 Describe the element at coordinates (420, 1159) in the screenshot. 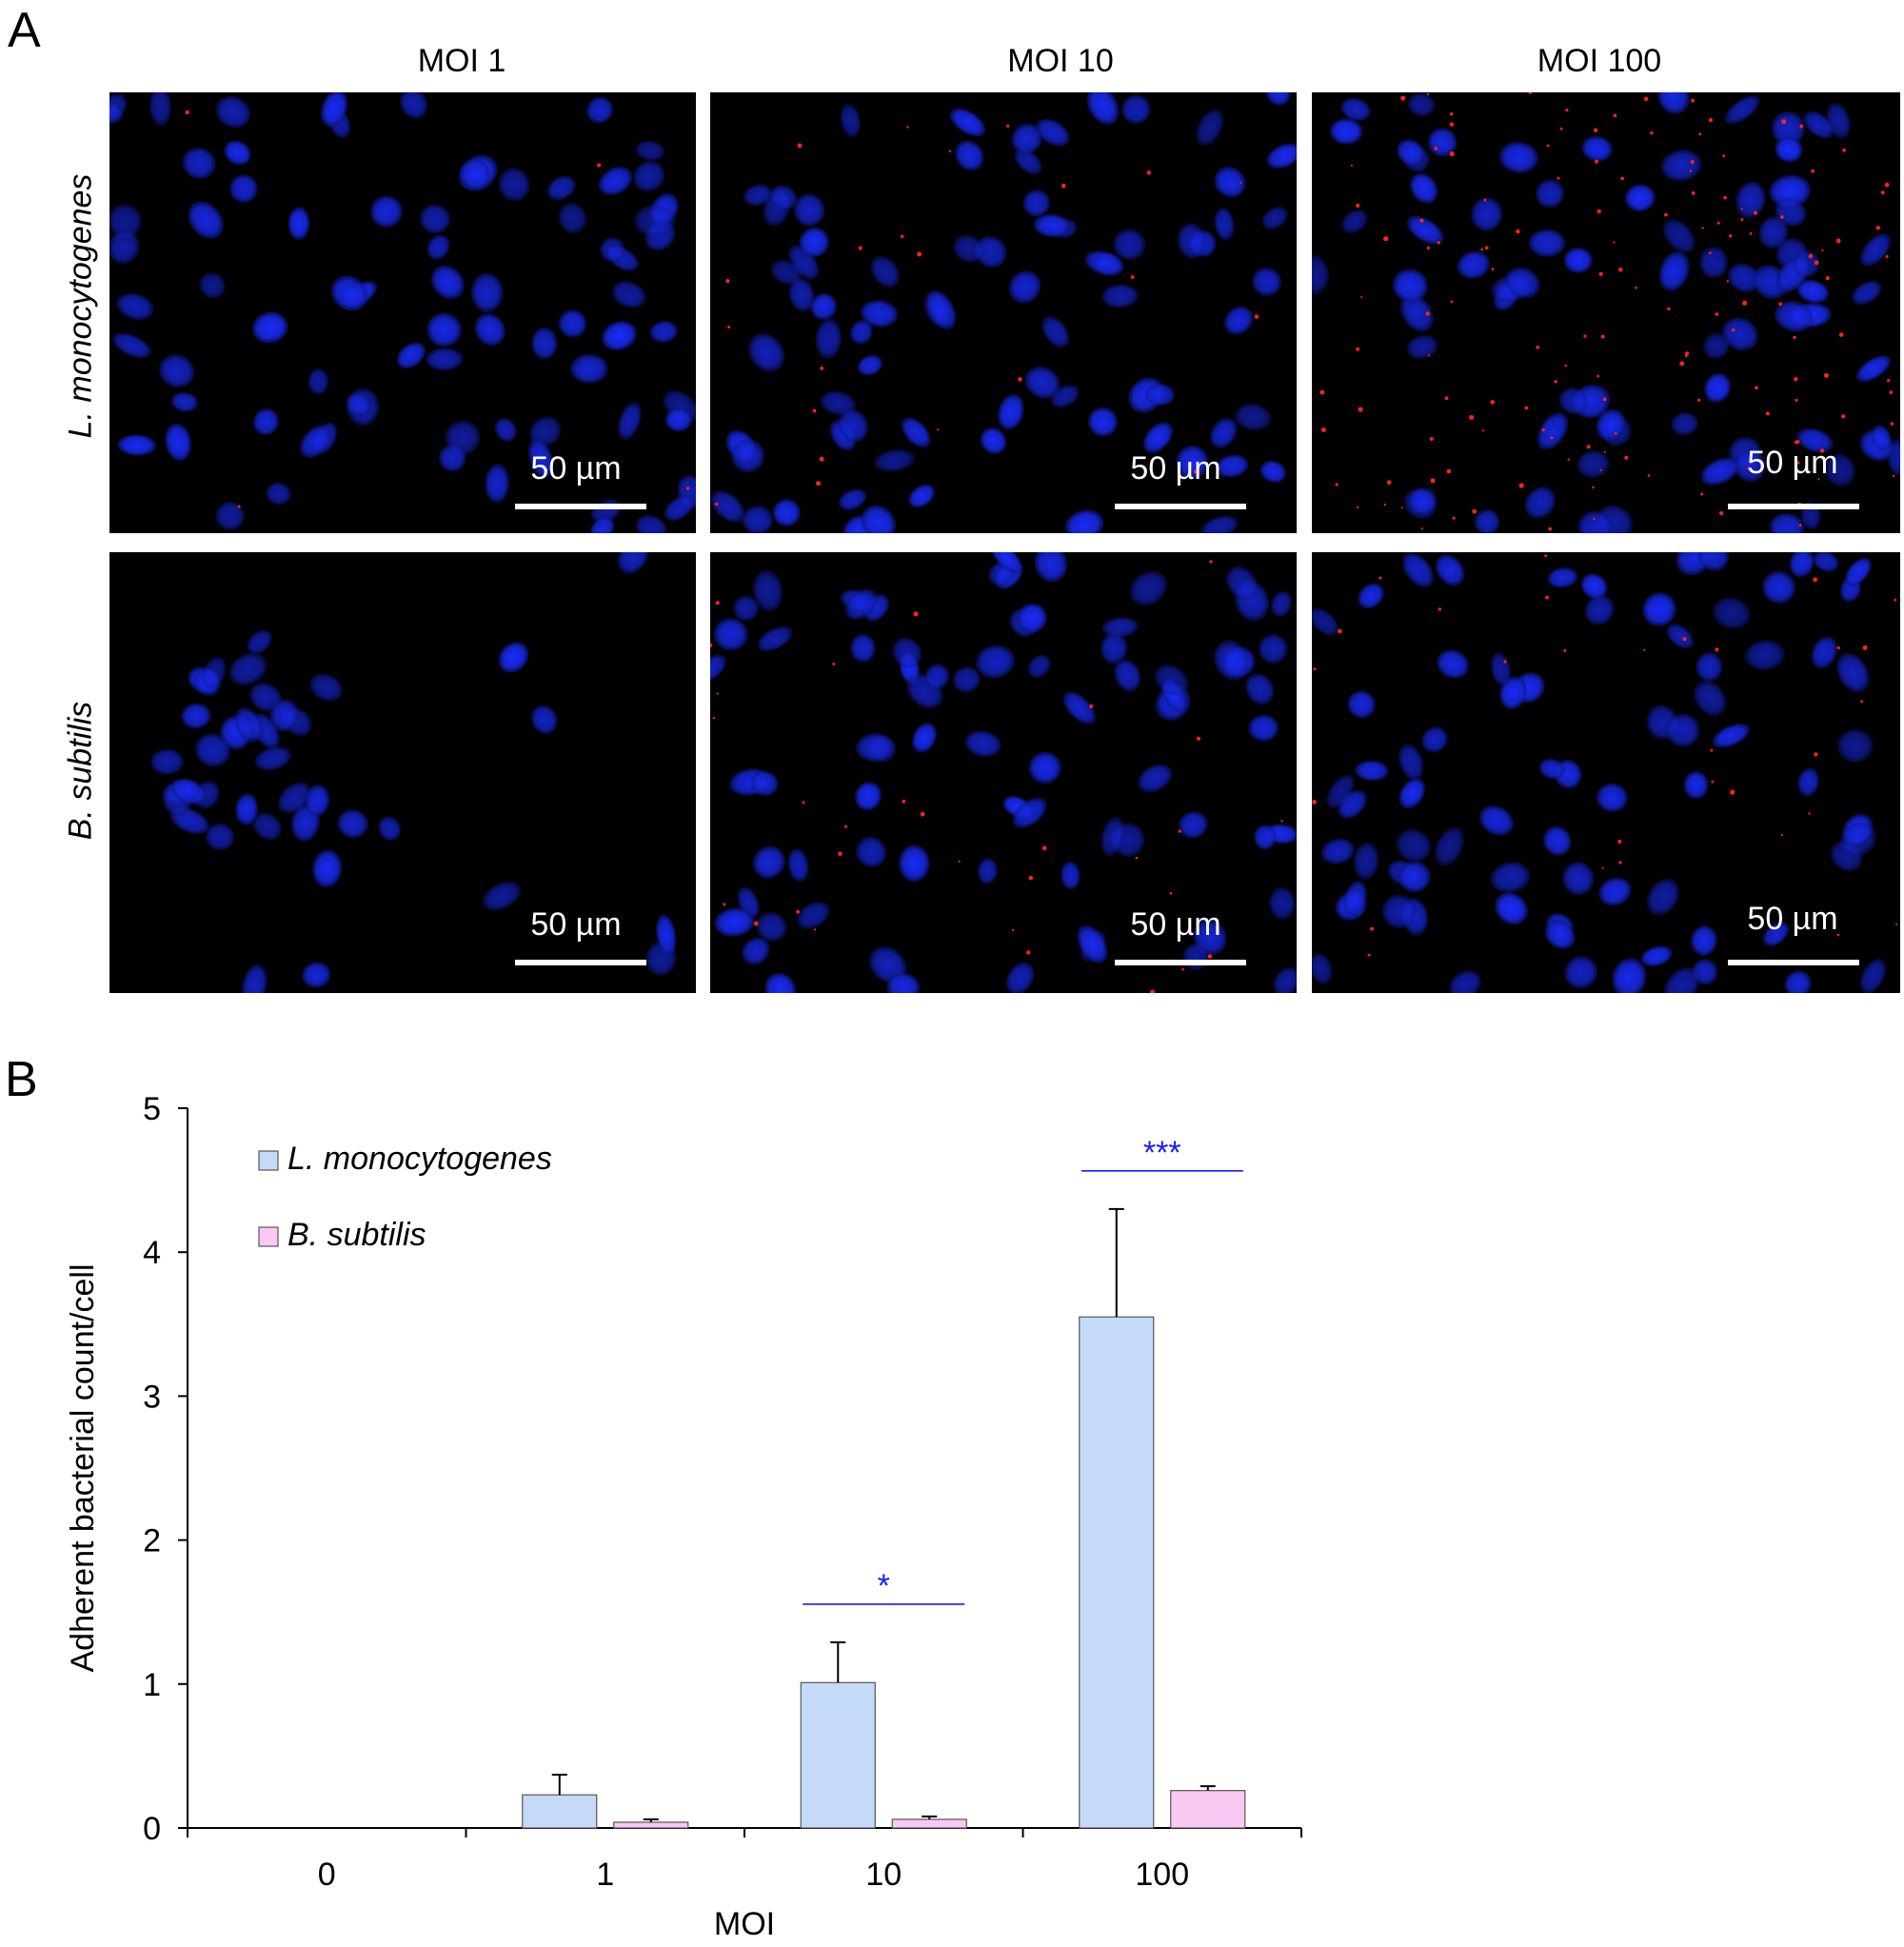

I see `legend-label: L. monocytogenes` at that location.